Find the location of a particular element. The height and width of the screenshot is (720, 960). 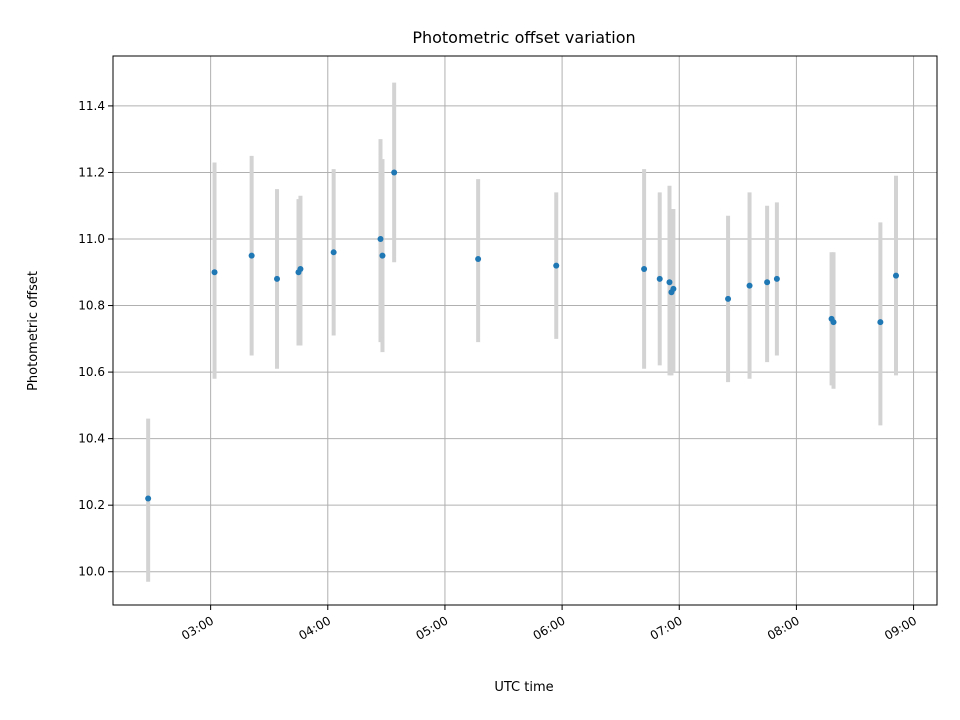

x-tick-label: 08:00 is located at coordinates (783, 627).